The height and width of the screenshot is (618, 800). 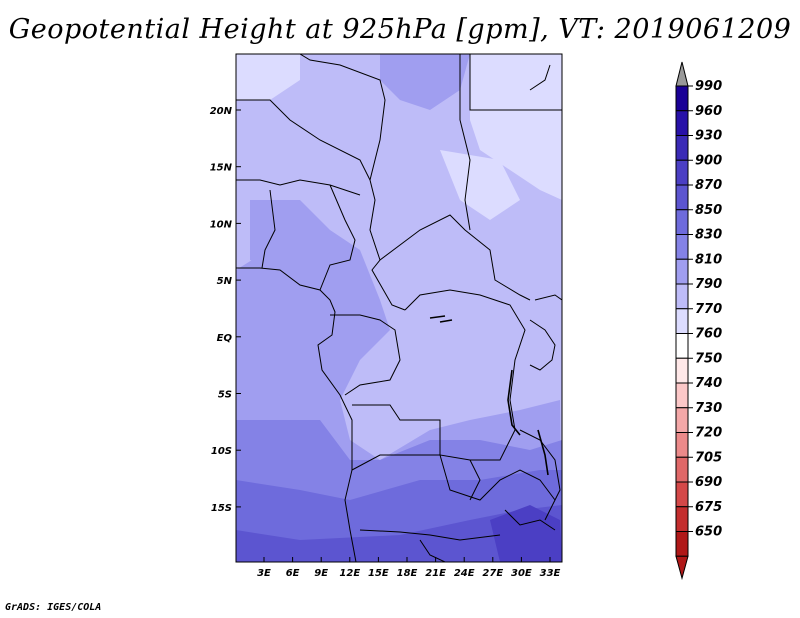 I want to click on lon-label: 27E, so click(x=492, y=573).